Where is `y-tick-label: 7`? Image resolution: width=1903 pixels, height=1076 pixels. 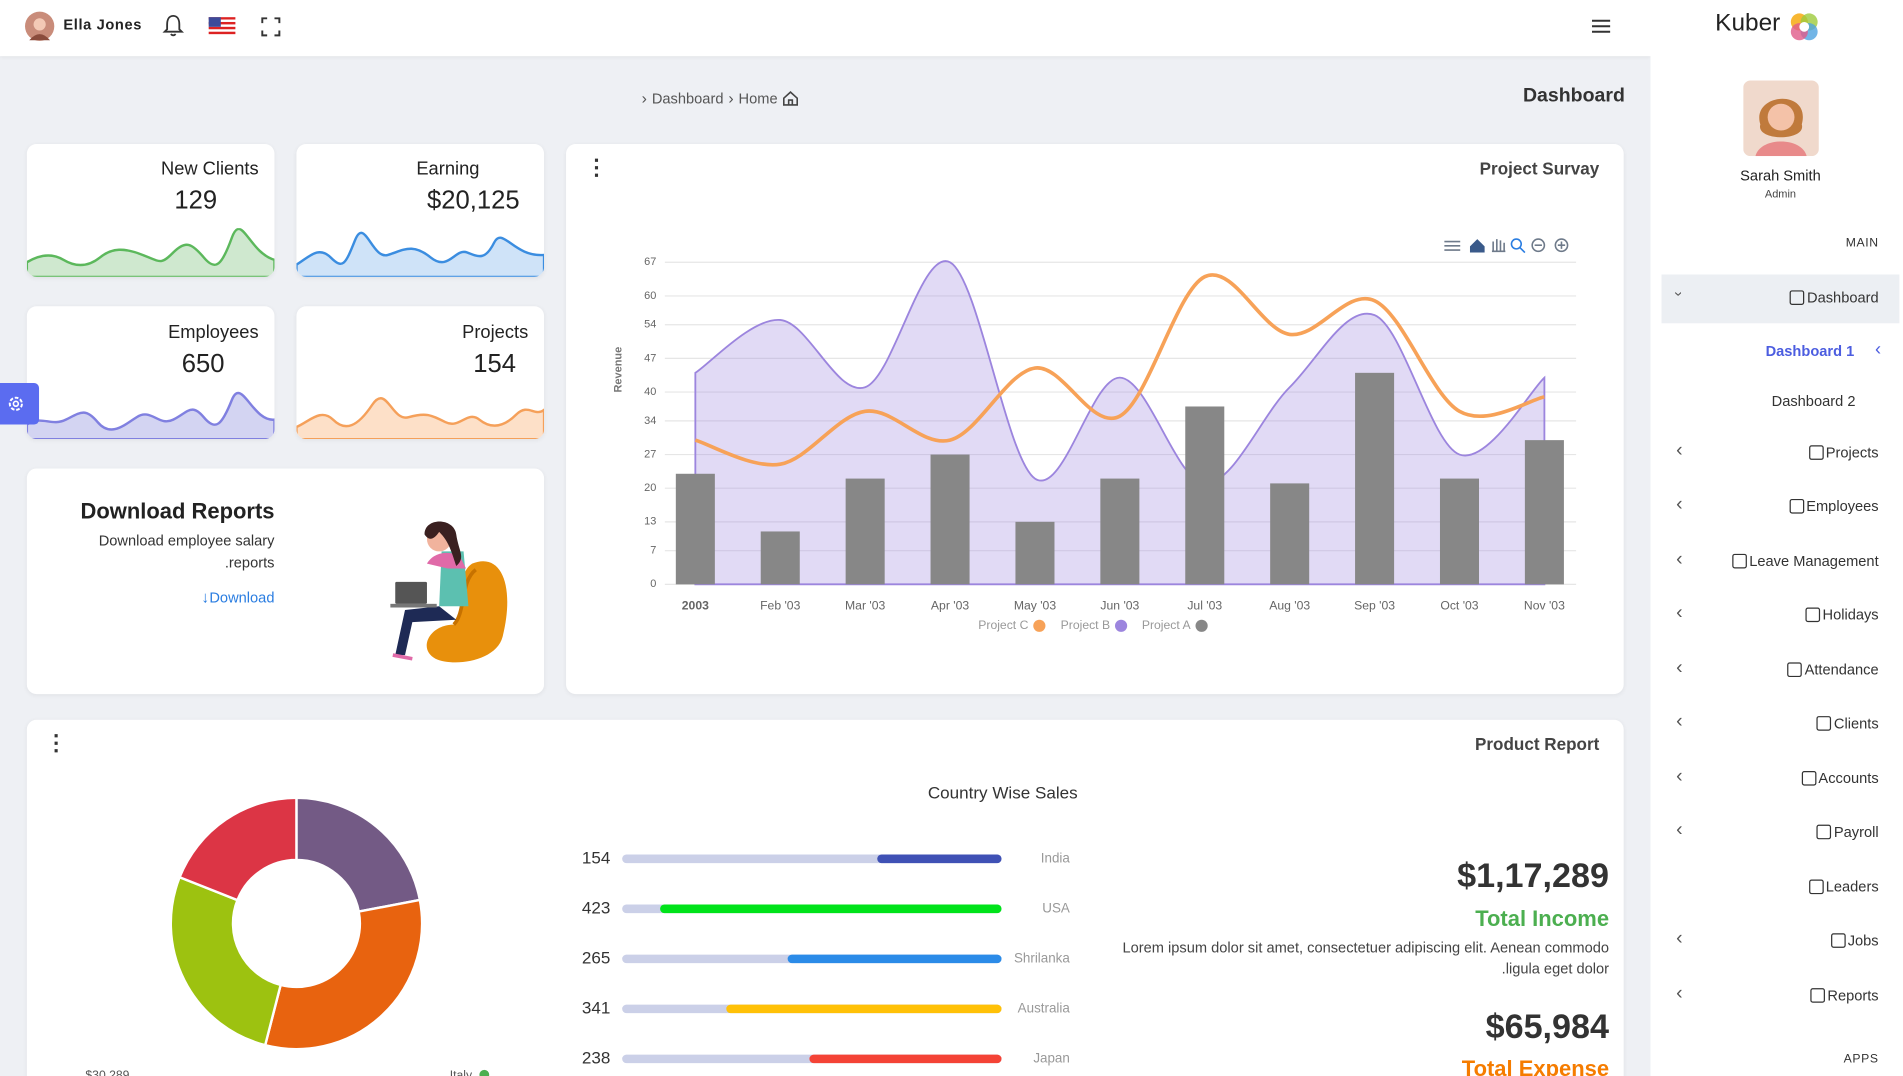
y-tick-label: 7 is located at coordinates (653, 551).